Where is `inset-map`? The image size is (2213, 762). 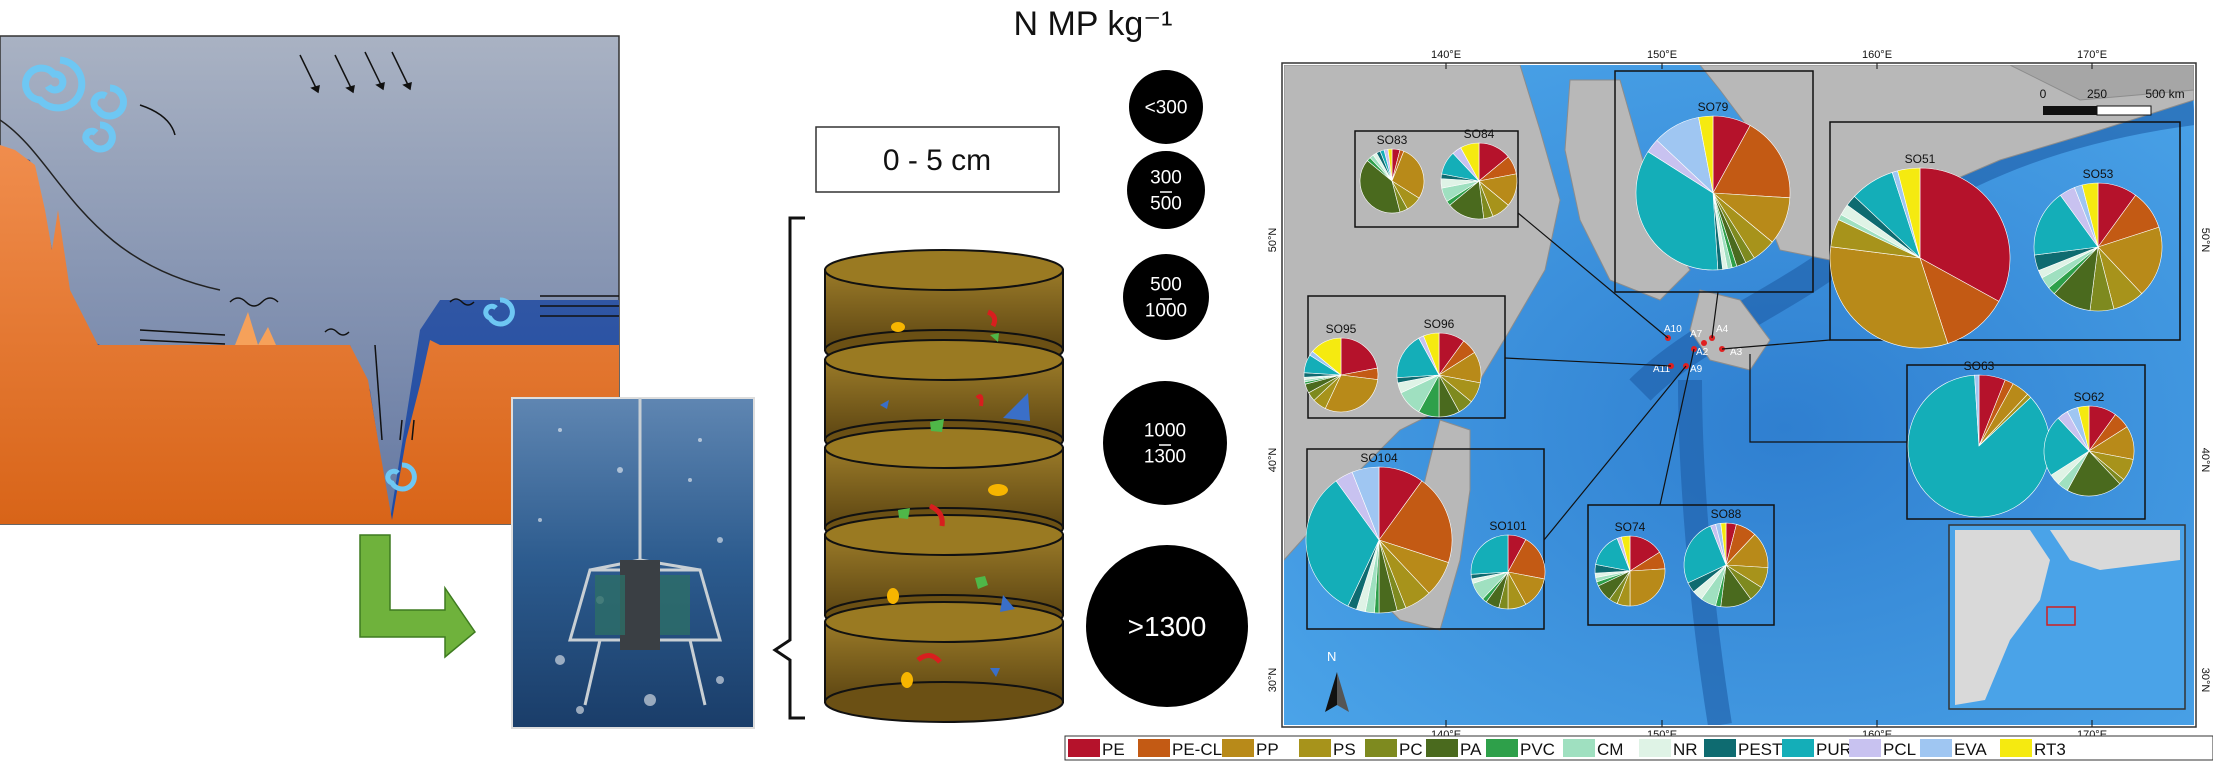
inset-map is located at coordinates (2067, 617).